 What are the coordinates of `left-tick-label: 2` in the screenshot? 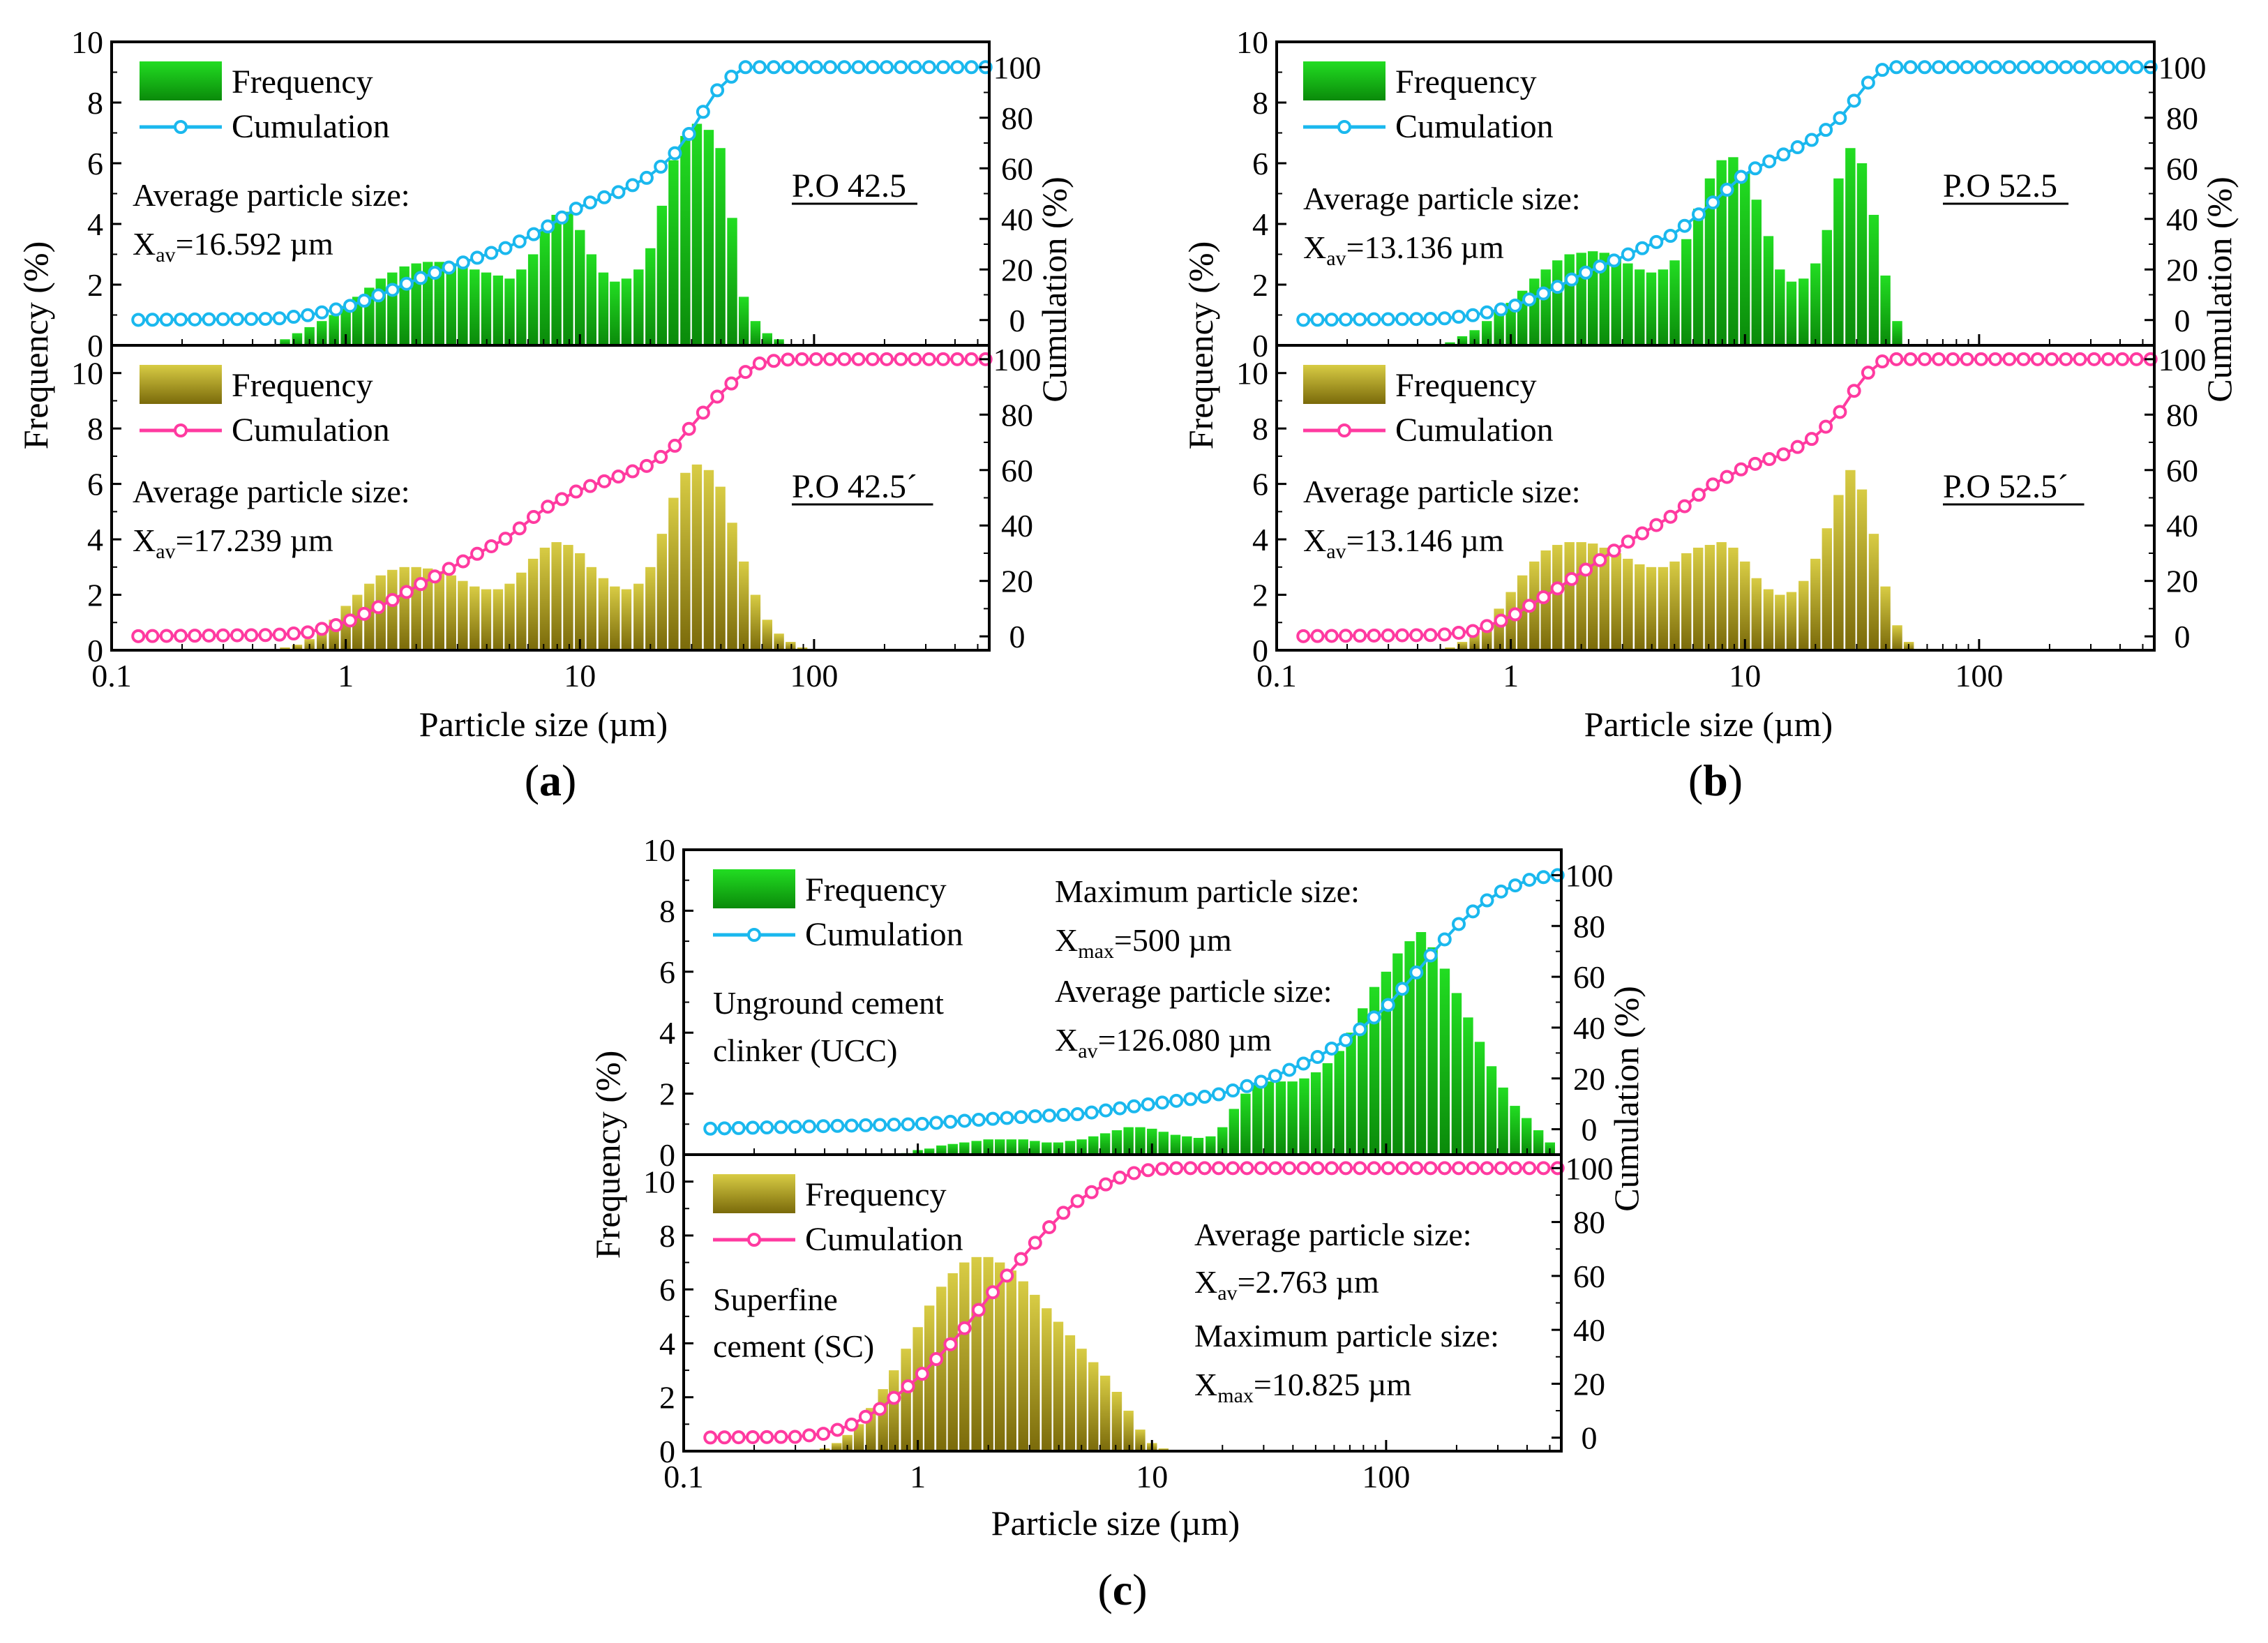 It's located at (1260, 285).